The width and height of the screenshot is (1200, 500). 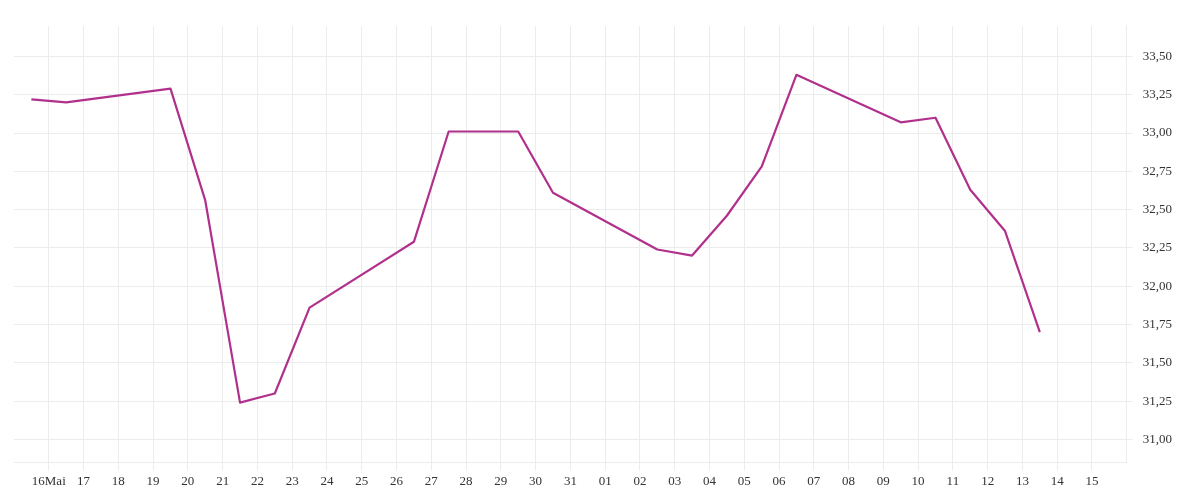 I want to click on x-tick-label: 29, so click(x=501, y=480).